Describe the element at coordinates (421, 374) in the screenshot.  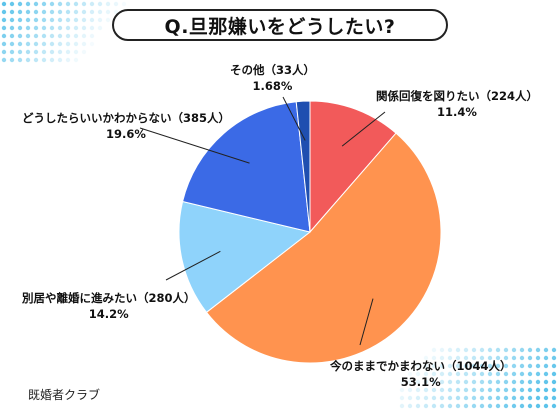
I see `slice-label-no-change: 今のままでかまわない（1044人） 53.1%` at that location.